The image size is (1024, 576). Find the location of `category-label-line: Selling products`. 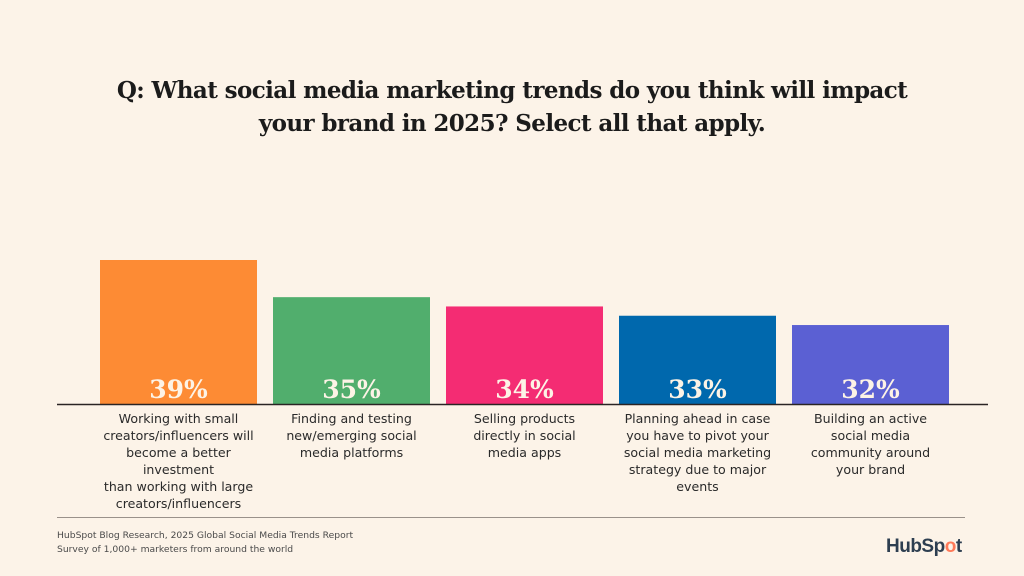

category-label-line: Selling products is located at coordinates (524, 418).